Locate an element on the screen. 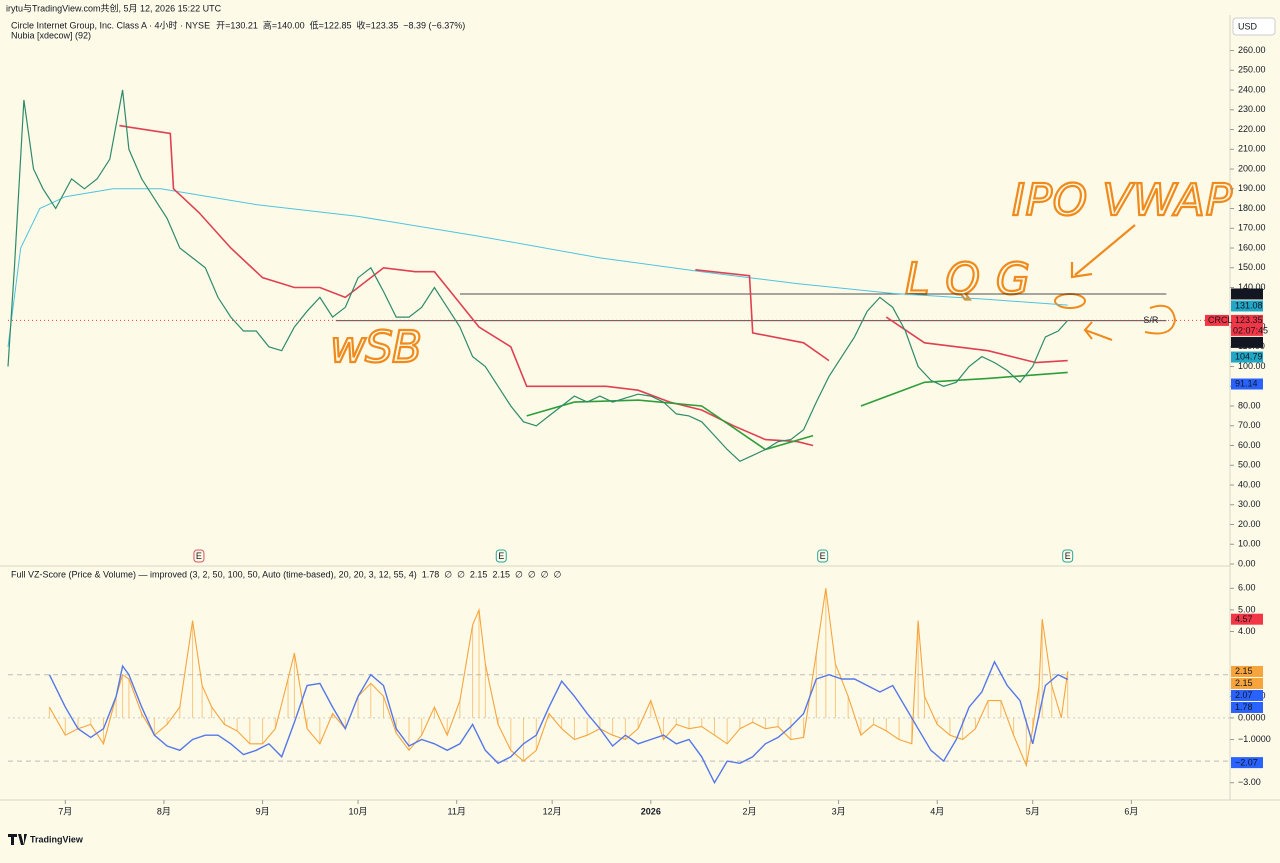 Image resolution: width=1280 pixels, height=863 pixels. logo-icon is located at coordinates (17, 839).